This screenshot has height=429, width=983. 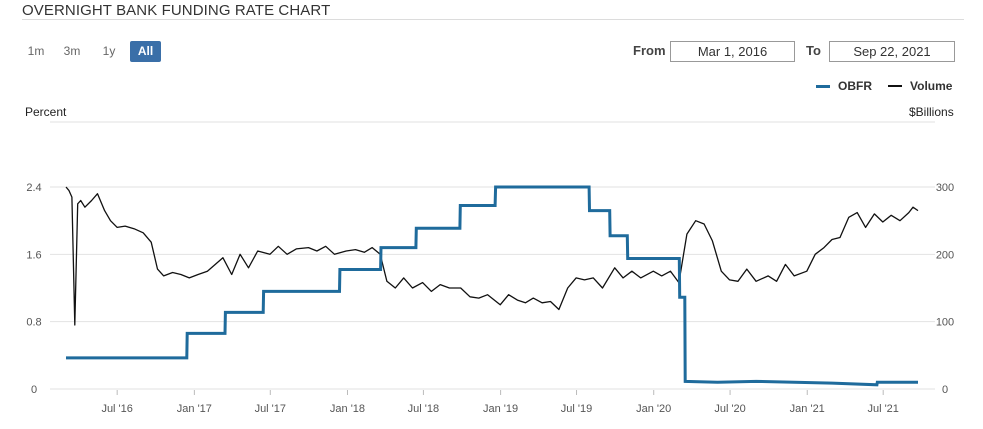 What do you see at coordinates (116, 409) in the screenshot?
I see `x-tick-label: Jul '16` at bounding box center [116, 409].